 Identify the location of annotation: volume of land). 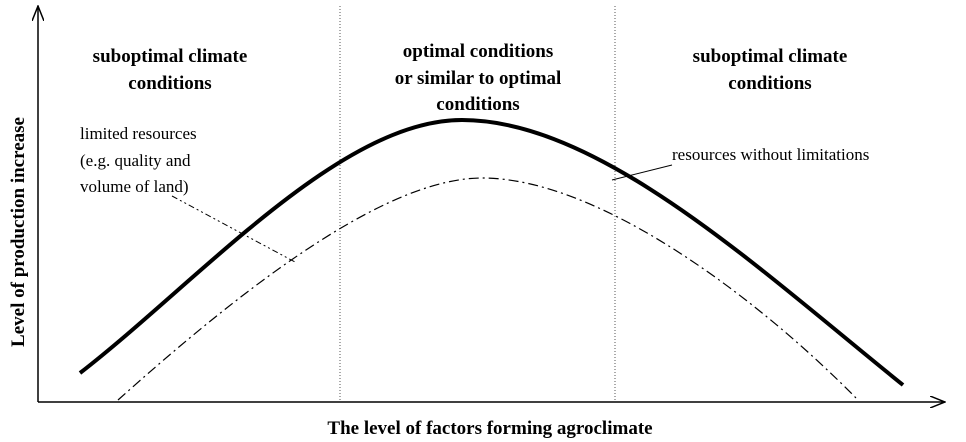
(134, 186).